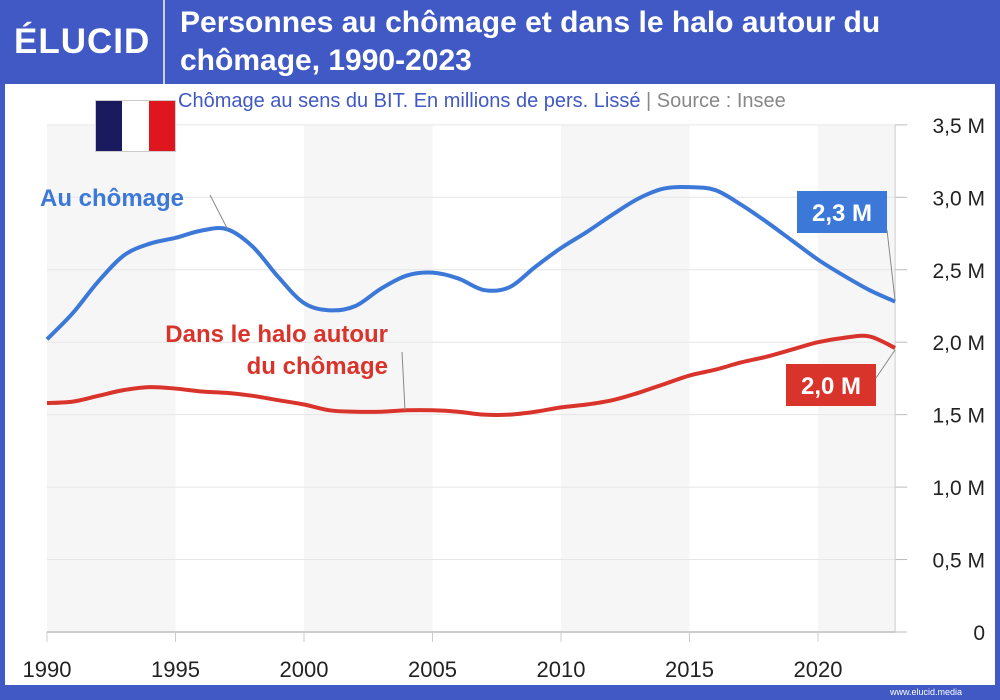  What do you see at coordinates (561, 669) in the screenshot?
I see `x-tick-label: 2010` at bounding box center [561, 669].